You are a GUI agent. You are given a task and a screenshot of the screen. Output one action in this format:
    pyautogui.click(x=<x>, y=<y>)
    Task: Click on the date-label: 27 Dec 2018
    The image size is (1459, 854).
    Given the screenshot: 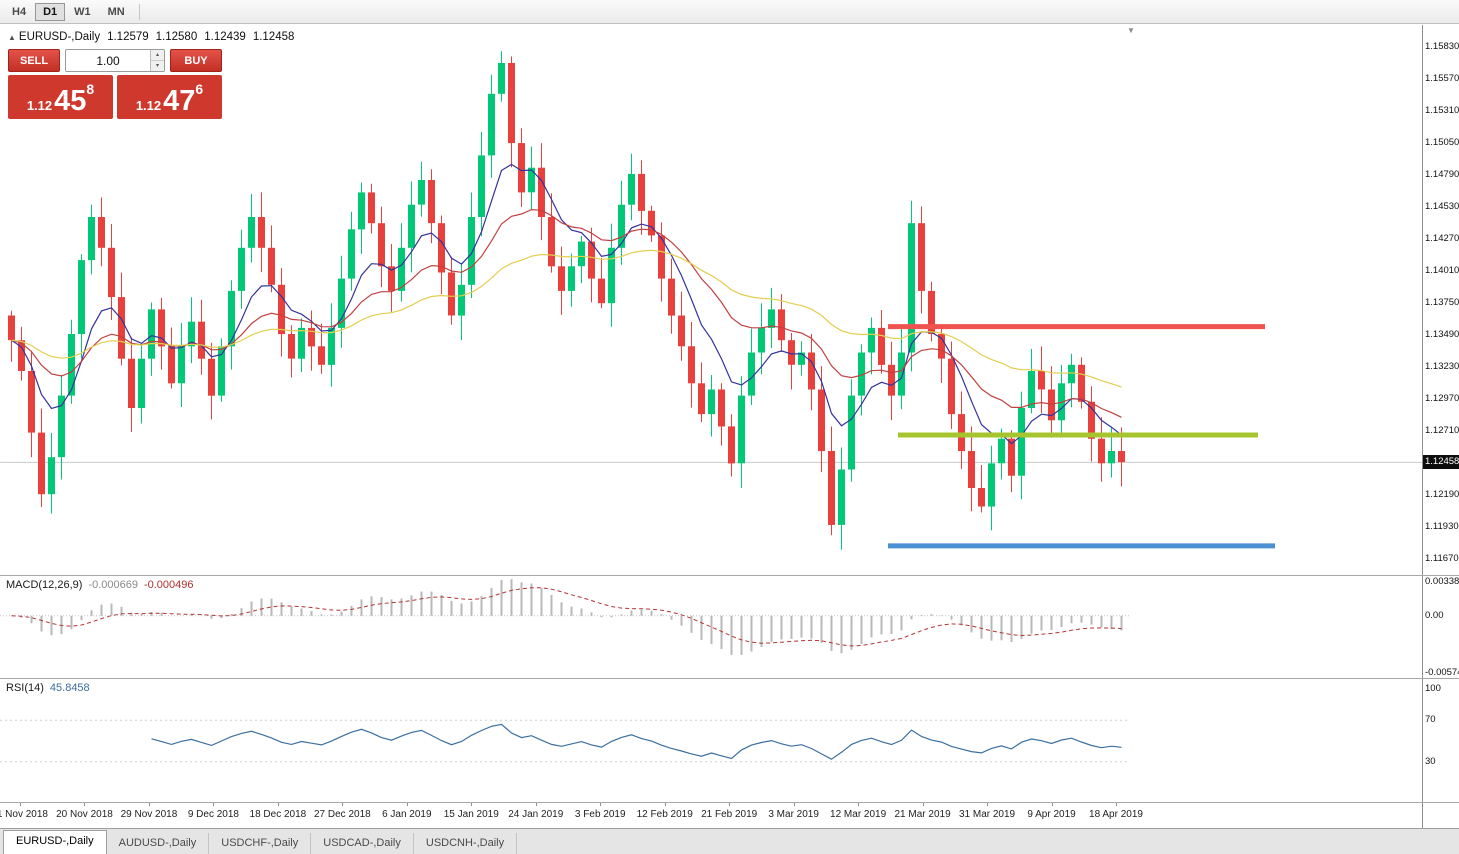 What is the action you would take?
    pyautogui.click(x=342, y=814)
    